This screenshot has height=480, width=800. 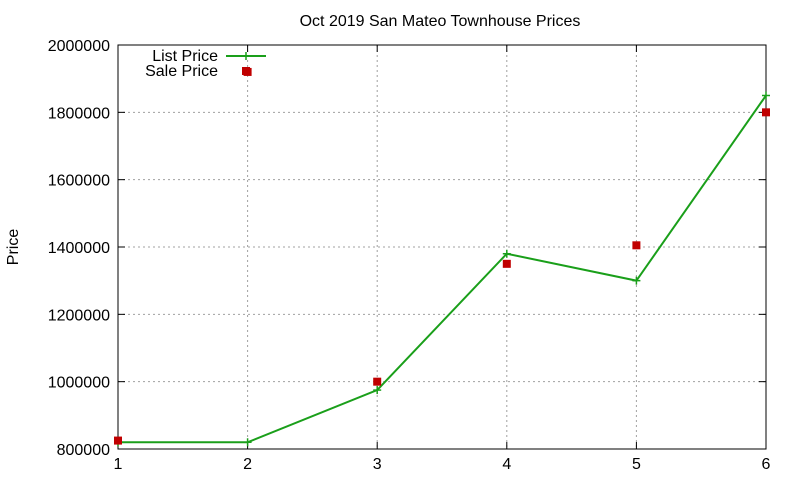 I want to click on chart-title: Oct 2019 San Mateo Townhouse Prices, so click(x=440, y=21).